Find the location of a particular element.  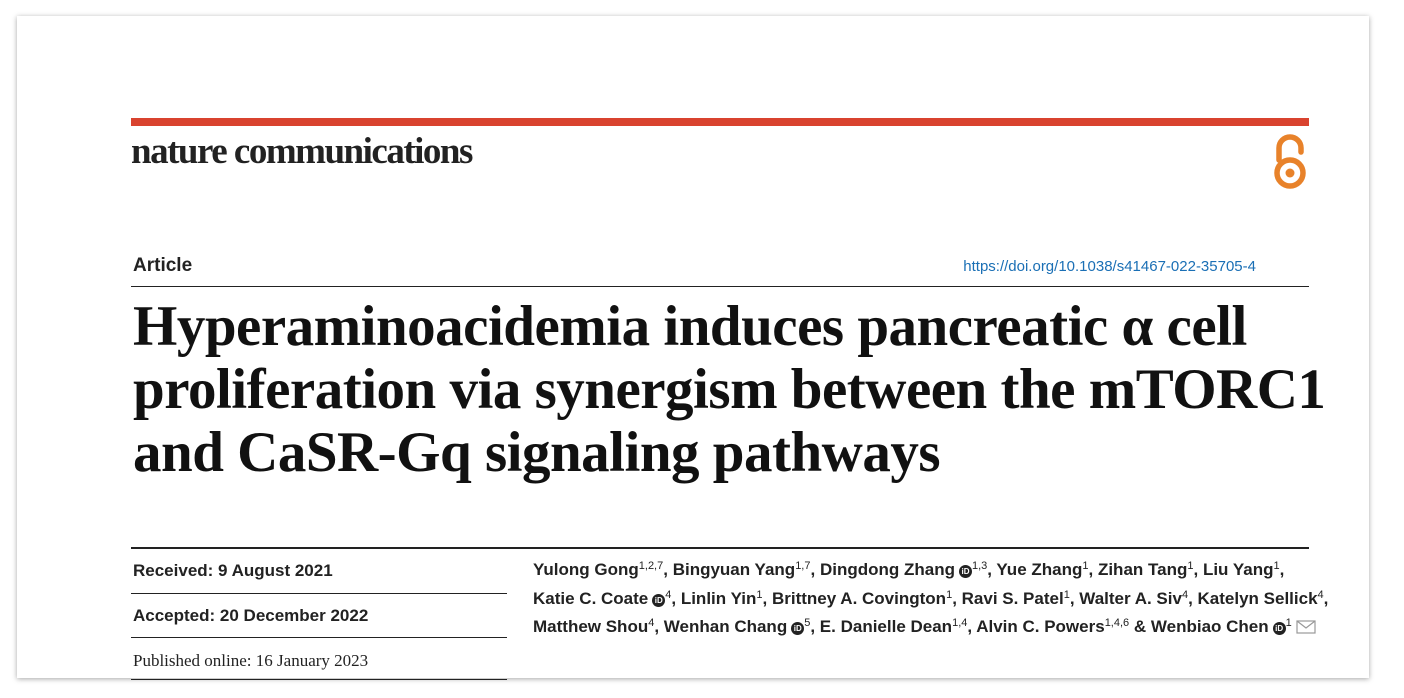

affiliation-superscript: 1,2,7 is located at coordinates (651, 566).